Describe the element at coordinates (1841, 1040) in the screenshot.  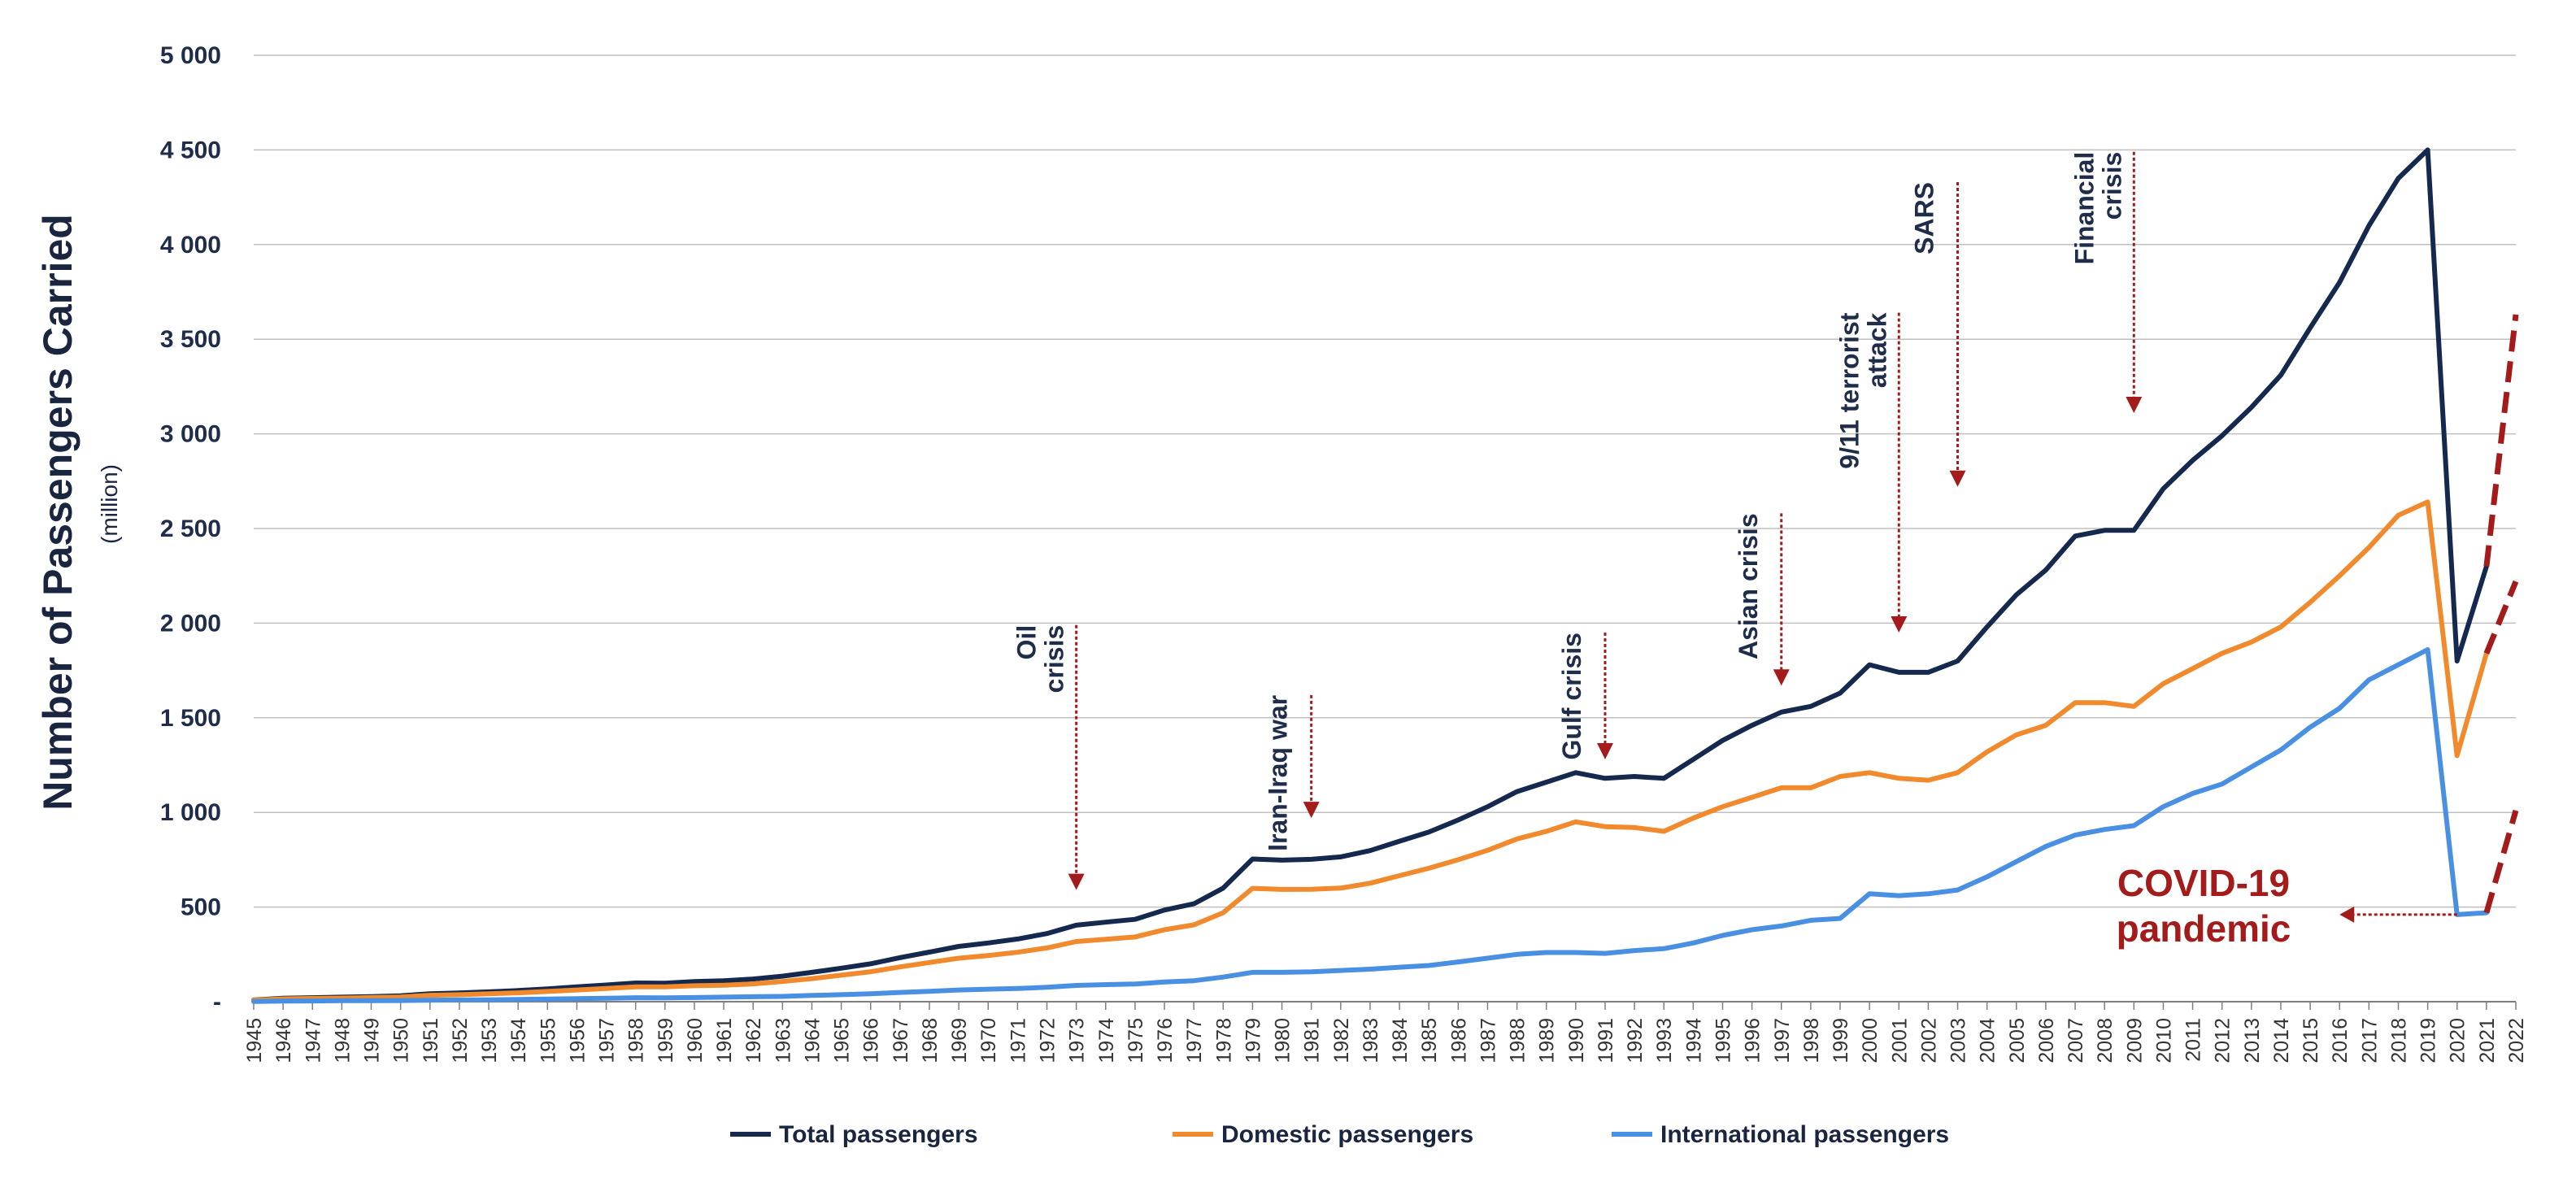
I see `x-tick-label: 1999` at that location.